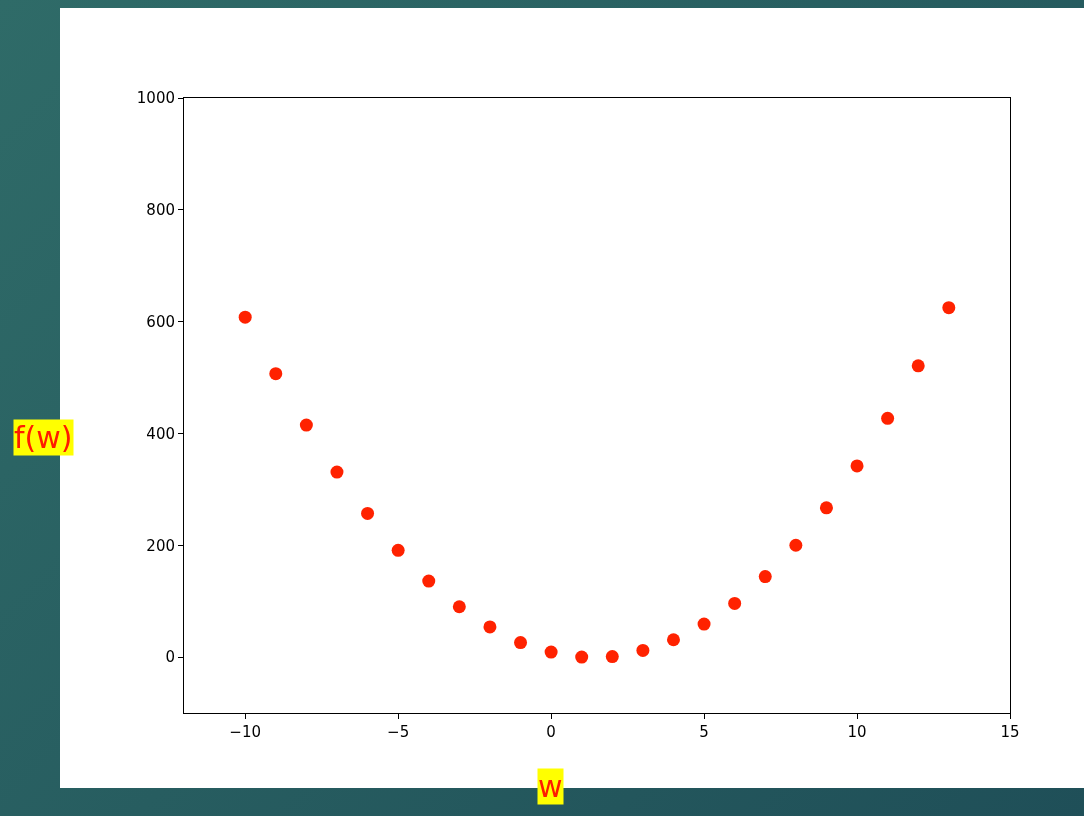 The image size is (1084, 816). What do you see at coordinates (1010, 732) in the screenshot?
I see `x-tick-label: 15` at bounding box center [1010, 732].